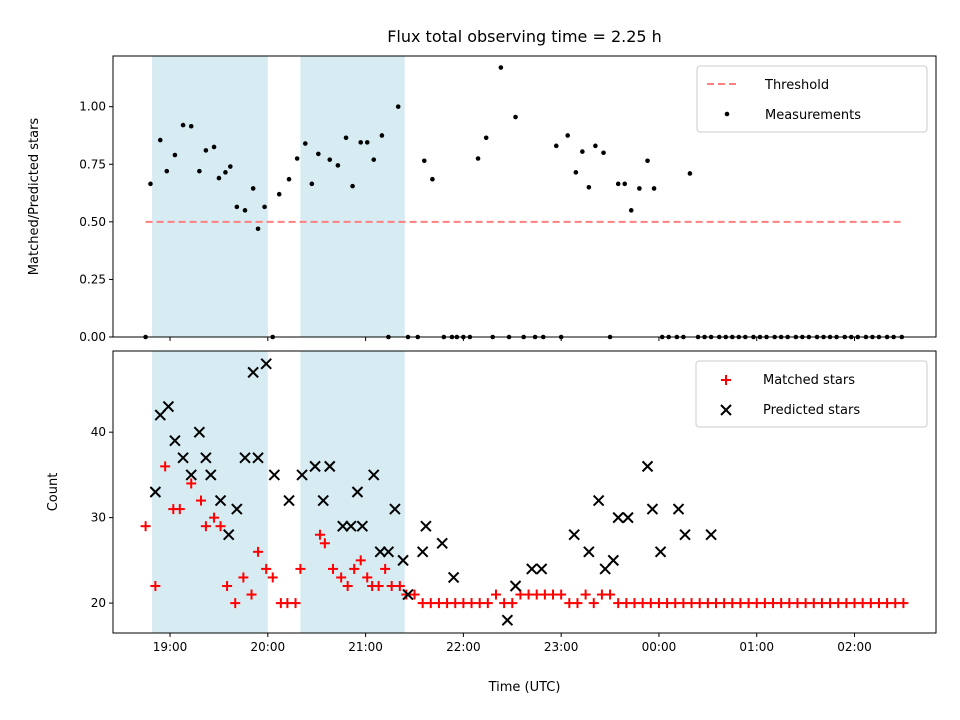 Image resolution: width=960 pixels, height=720 pixels. I want to click on y-tick-label-bottom: 20, so click(98, 603).